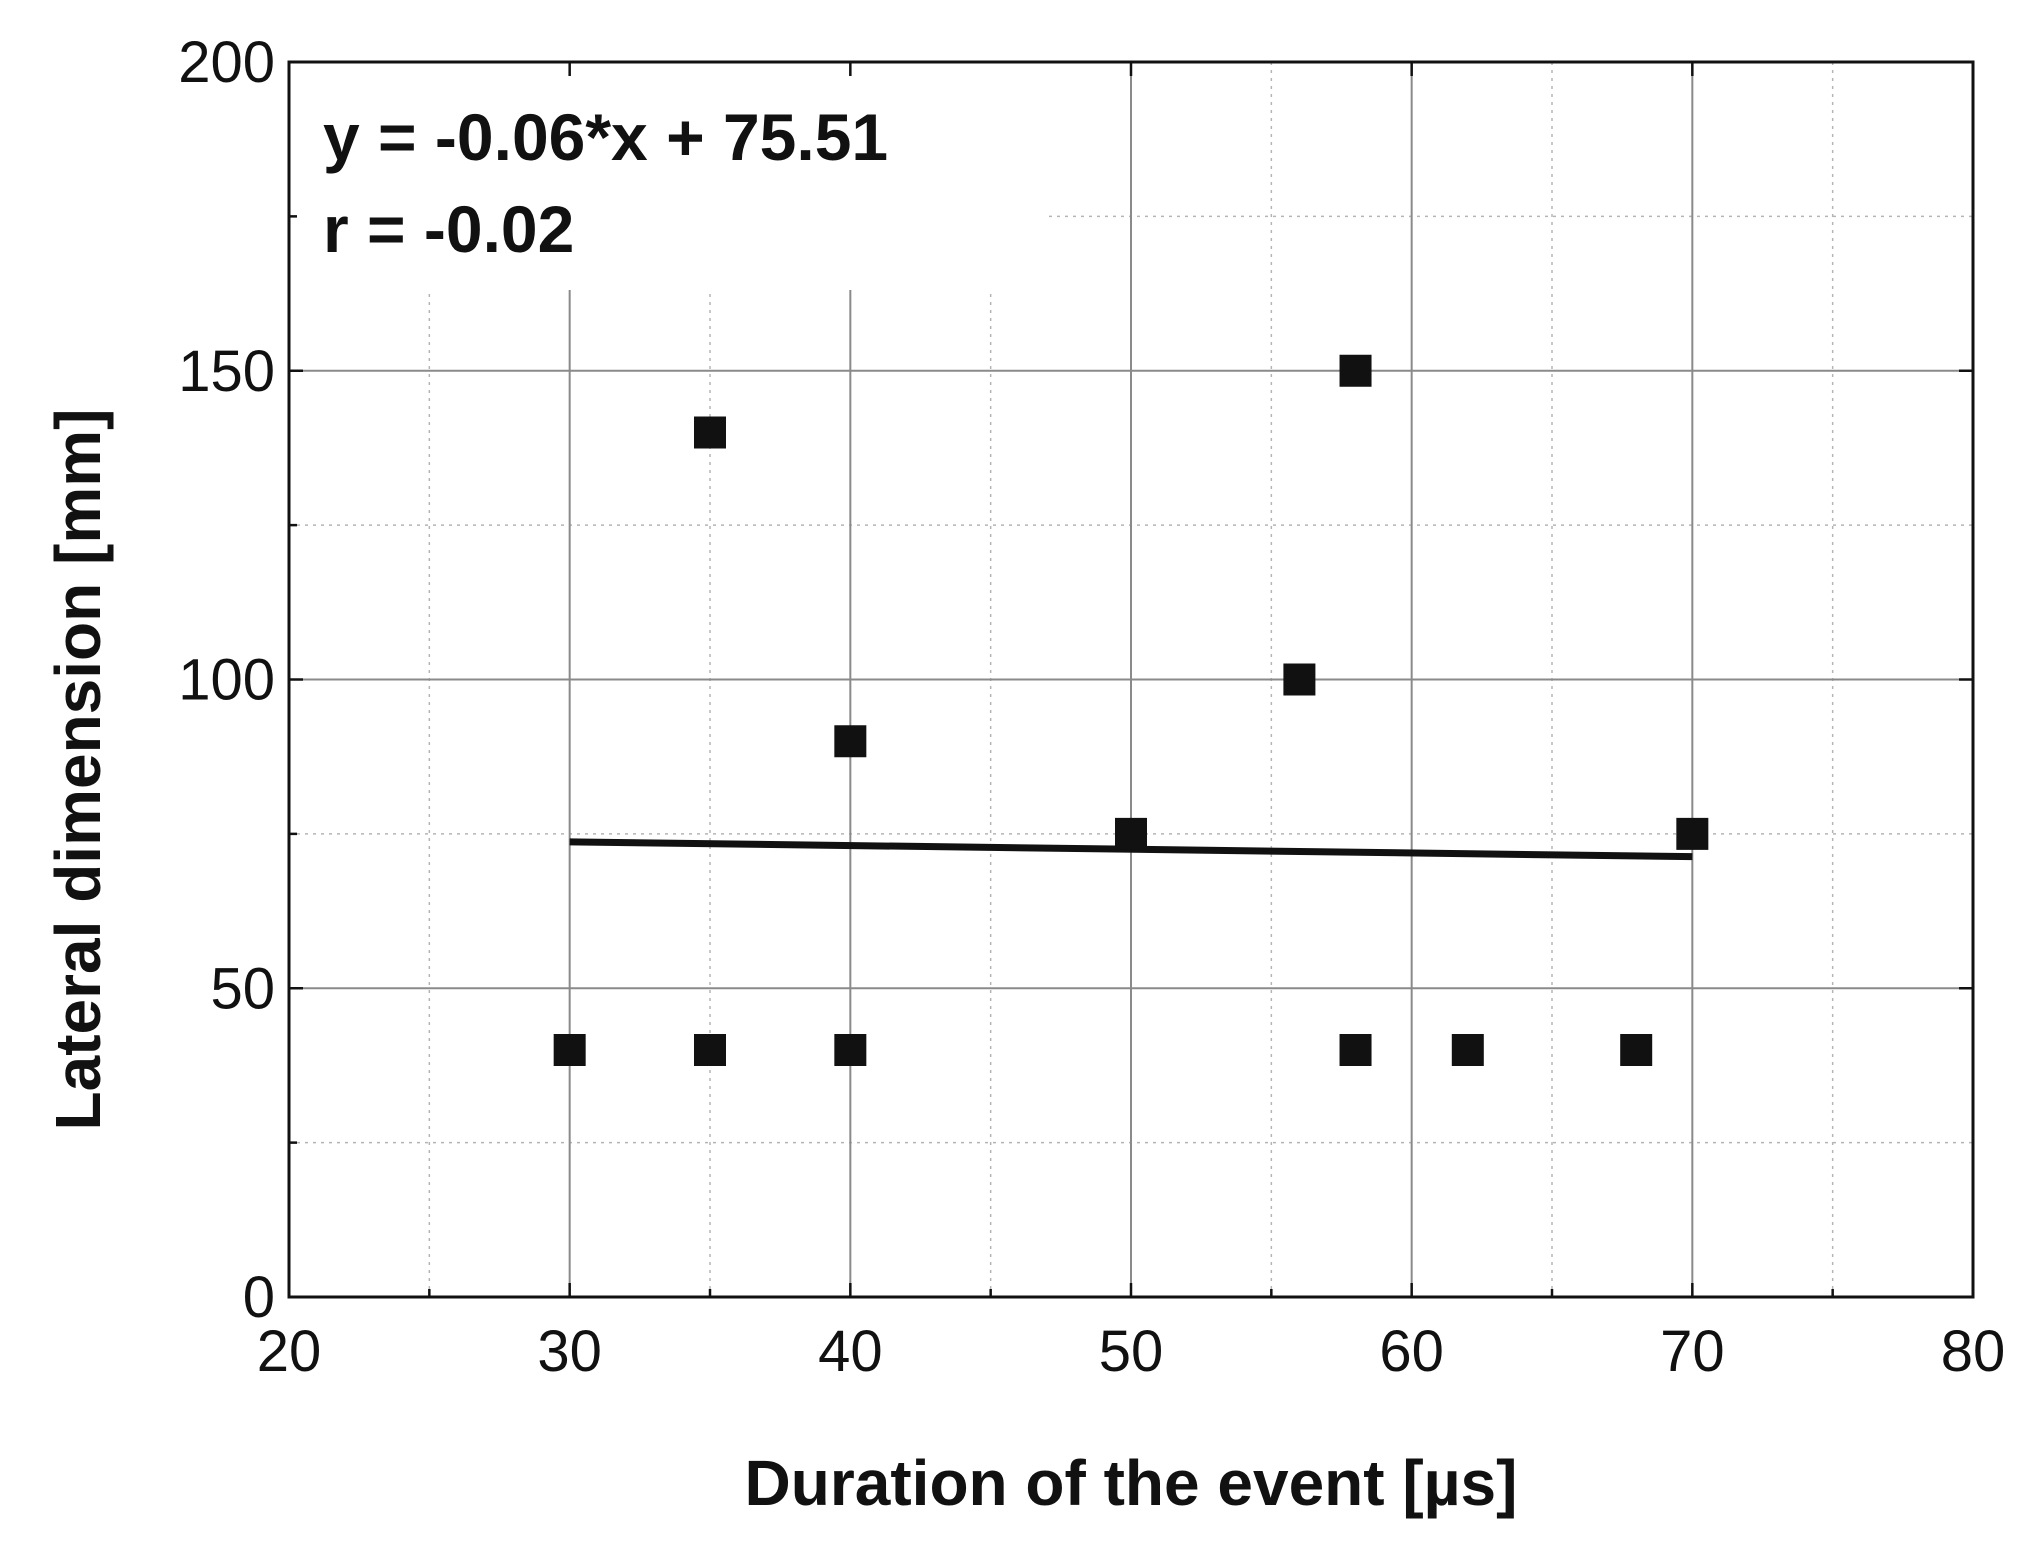 This screenshot has height=1544, width=2035. I want to click on x-axis-title: Duration of the event [µs], so click(1131, 1483).